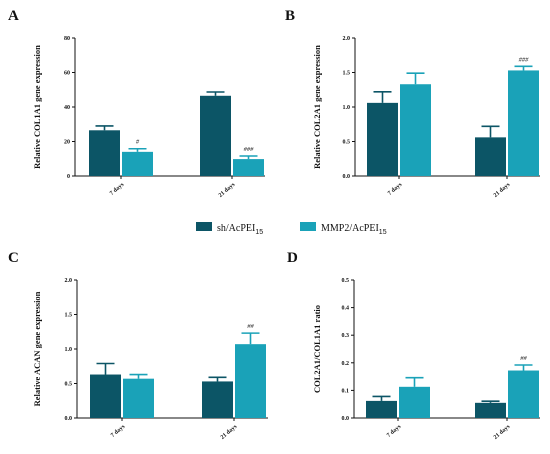  What do you see at coordinates (308, 226) in the screenshot?
I see `legend-swatch-mmp2-acpei` at bounding box center [308, 226].